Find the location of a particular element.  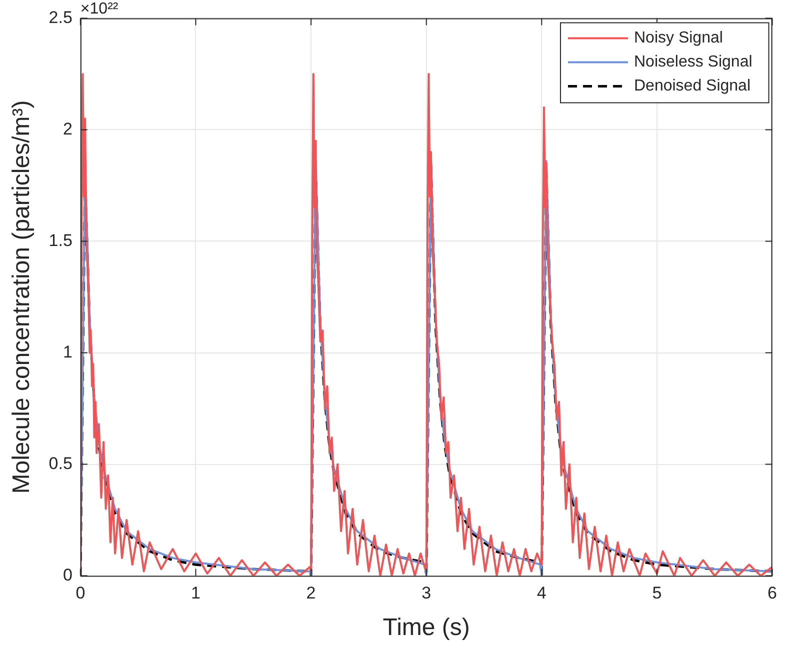

x-tick-label: 5 is located at coordinates (657, 593).